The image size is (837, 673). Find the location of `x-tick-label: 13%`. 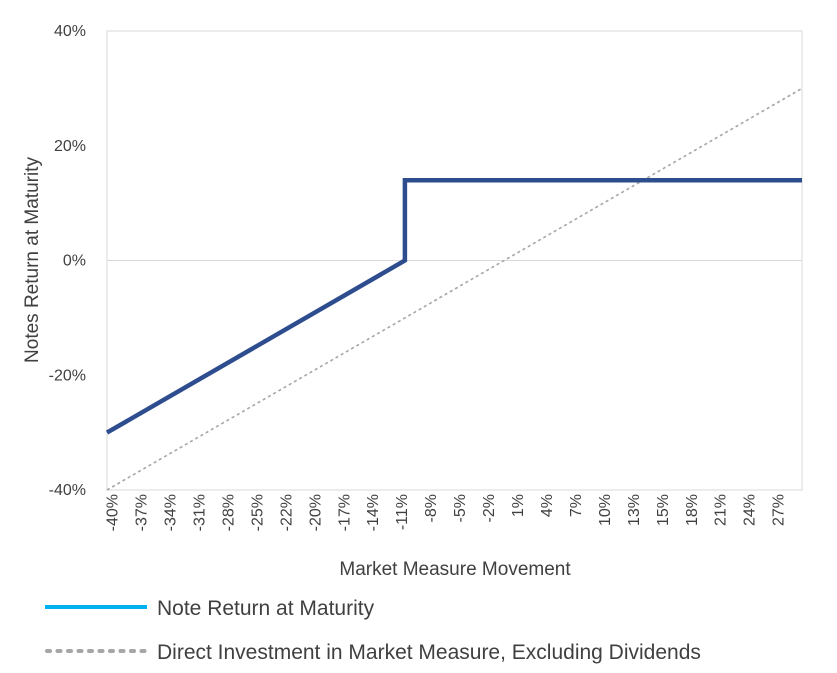

x-tick-label: 13% is located at coordinates (634, 510).